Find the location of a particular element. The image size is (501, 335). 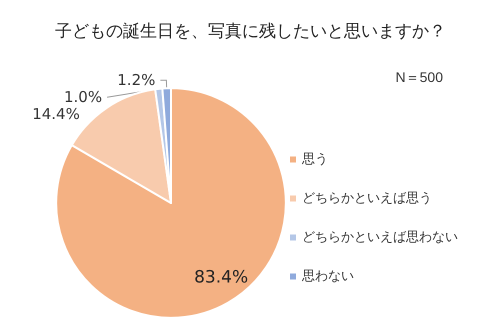

legend-label: どちらかといえば思わない is located at coordinates (380, 237).